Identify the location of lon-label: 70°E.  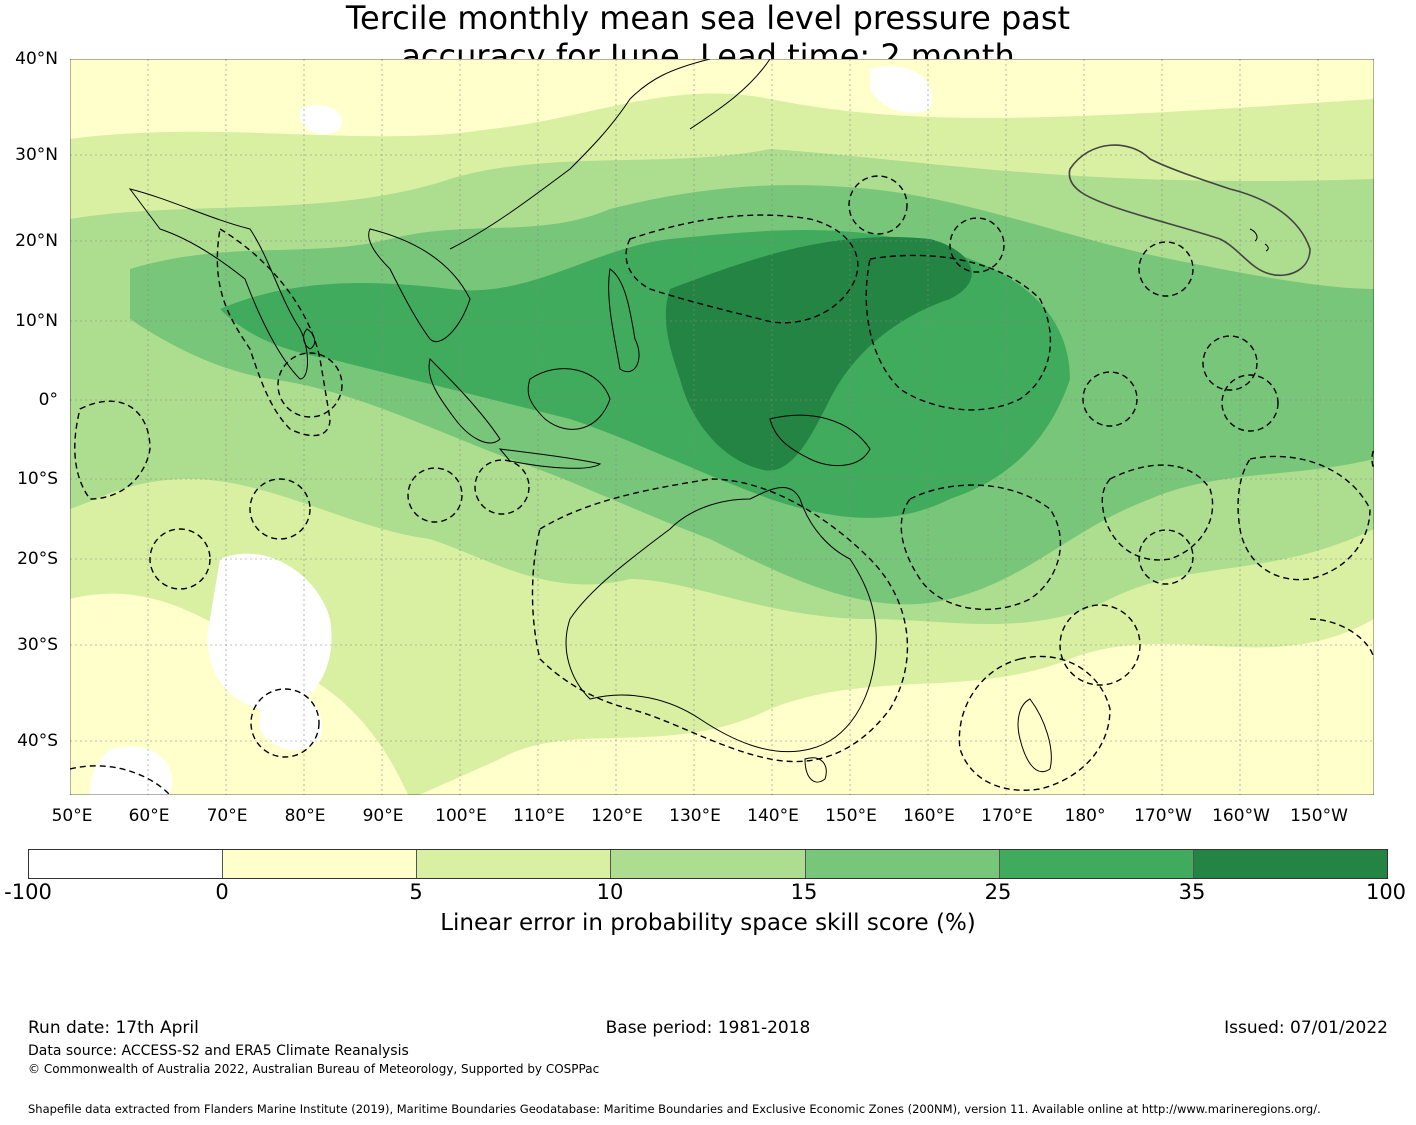
(227, 816).